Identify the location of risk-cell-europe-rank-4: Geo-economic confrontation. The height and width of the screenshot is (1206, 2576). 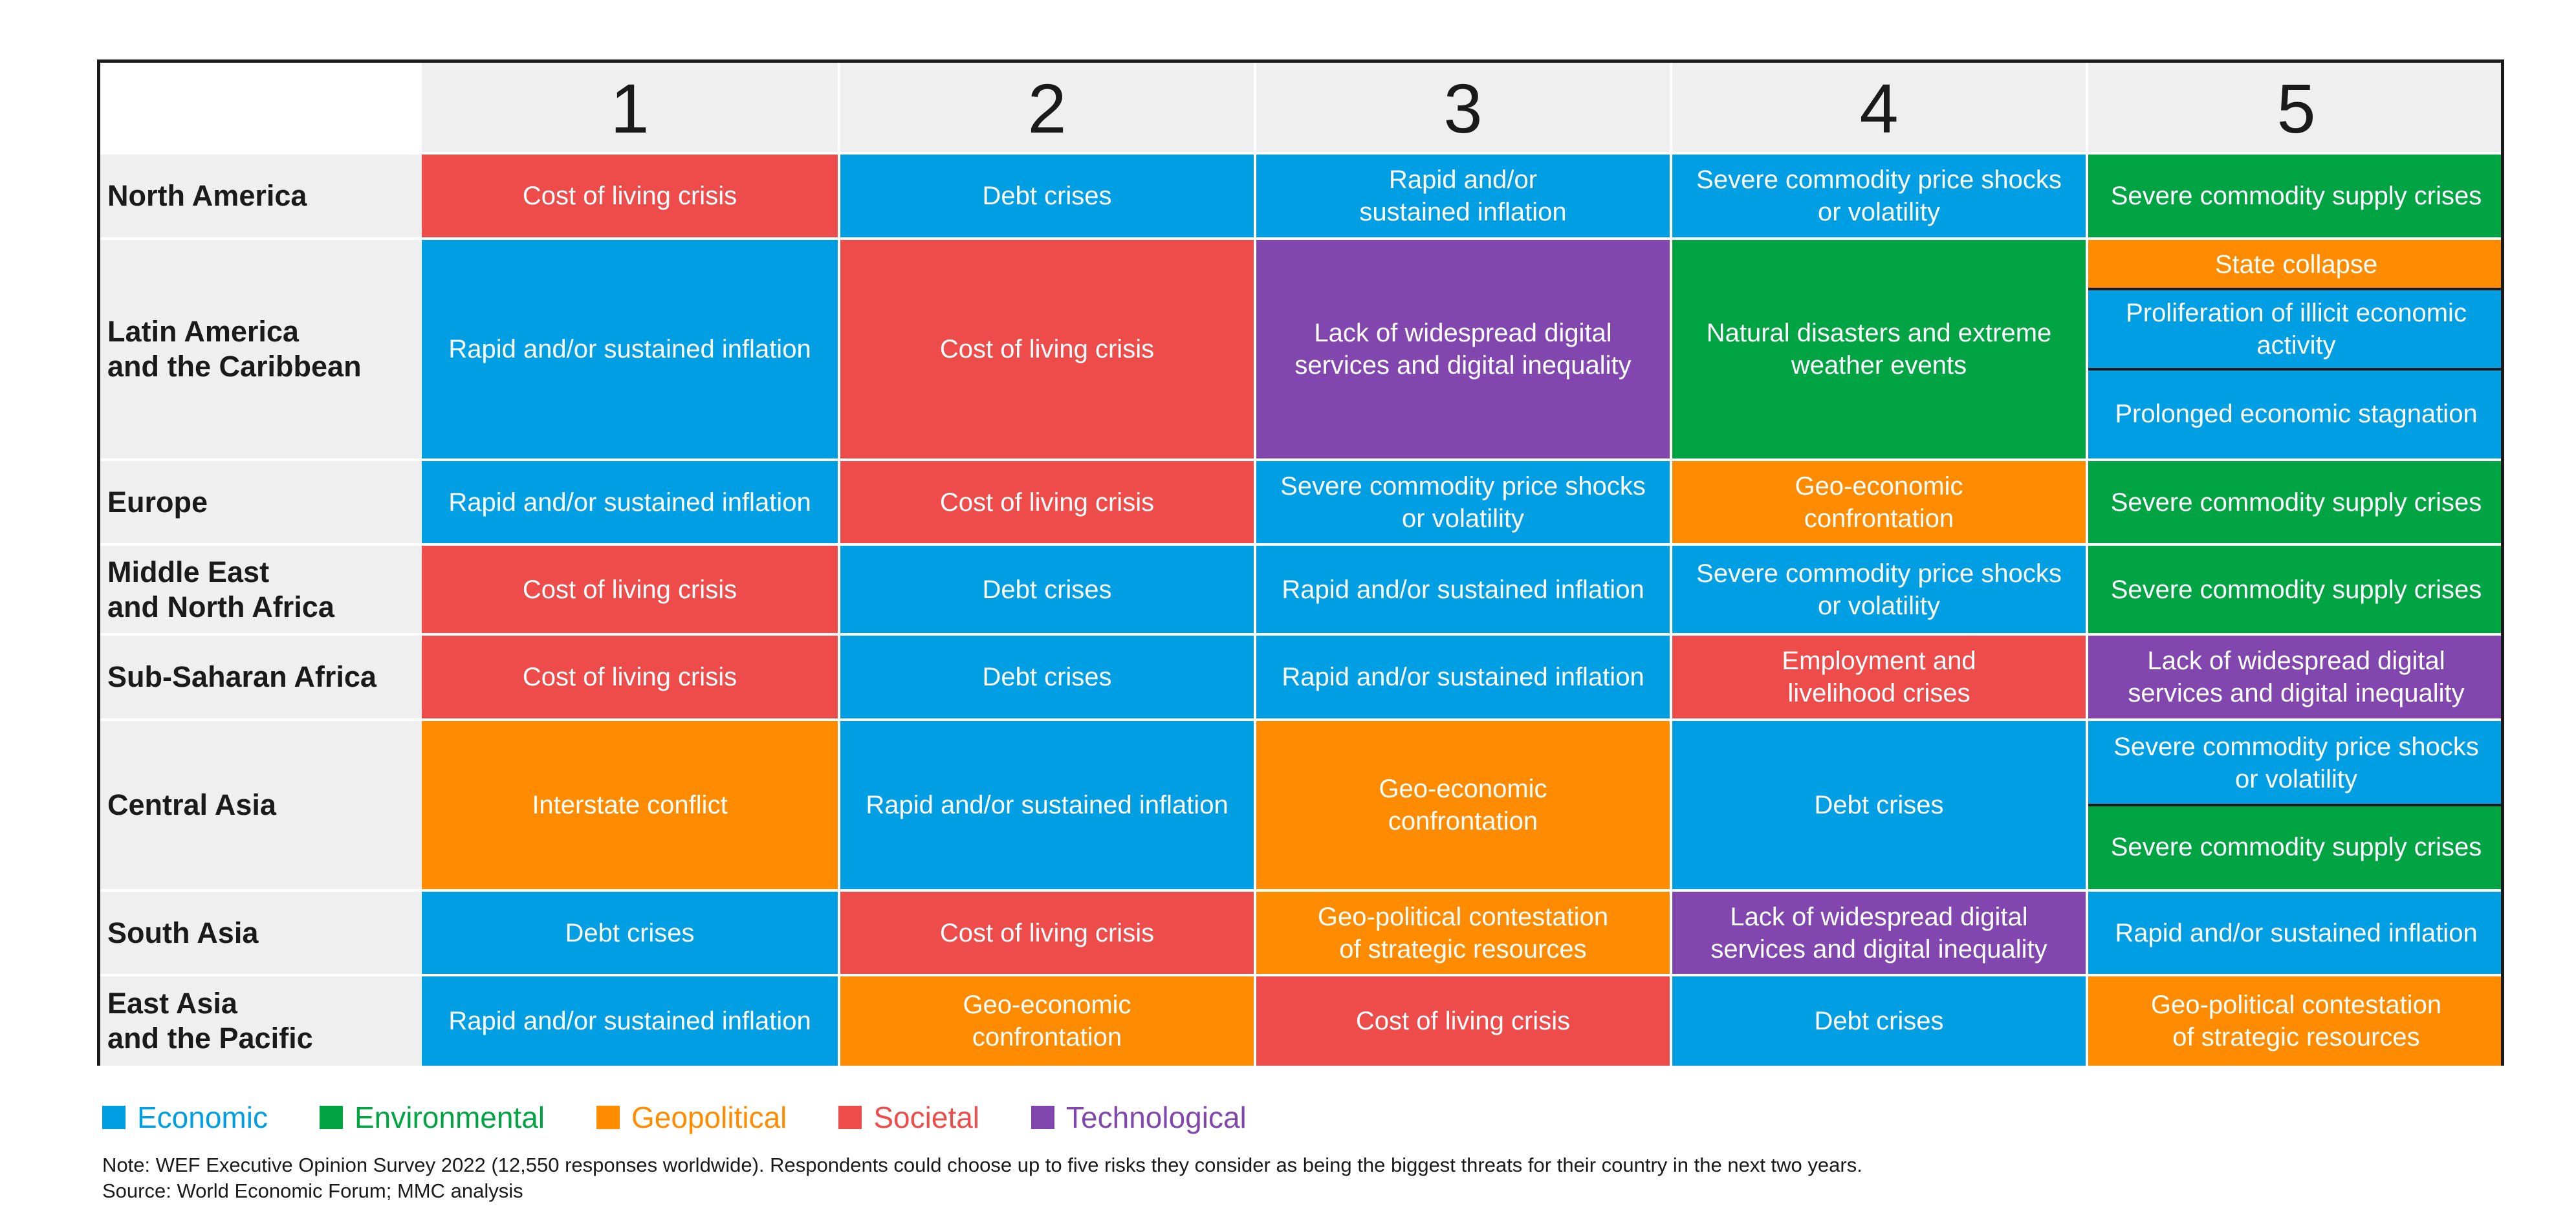
(1879, 502).